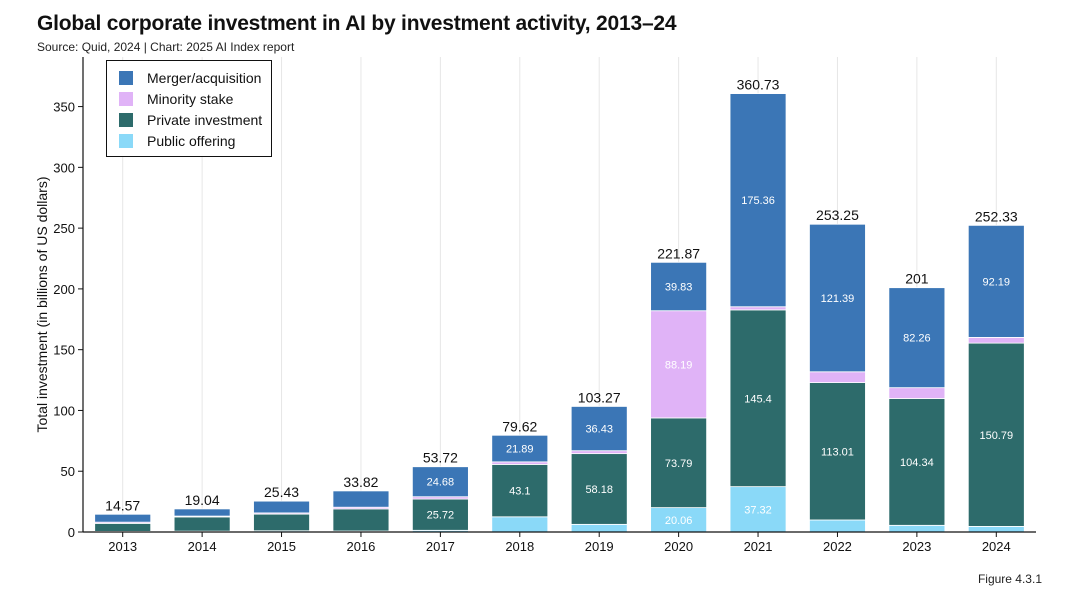 Image resolution: width=1080 pixels, height=611 pixels. What do you see at coordinates (64, 167) in the screenshot?
I see `y-tick-label: 300` at bounding box center [64, 167].